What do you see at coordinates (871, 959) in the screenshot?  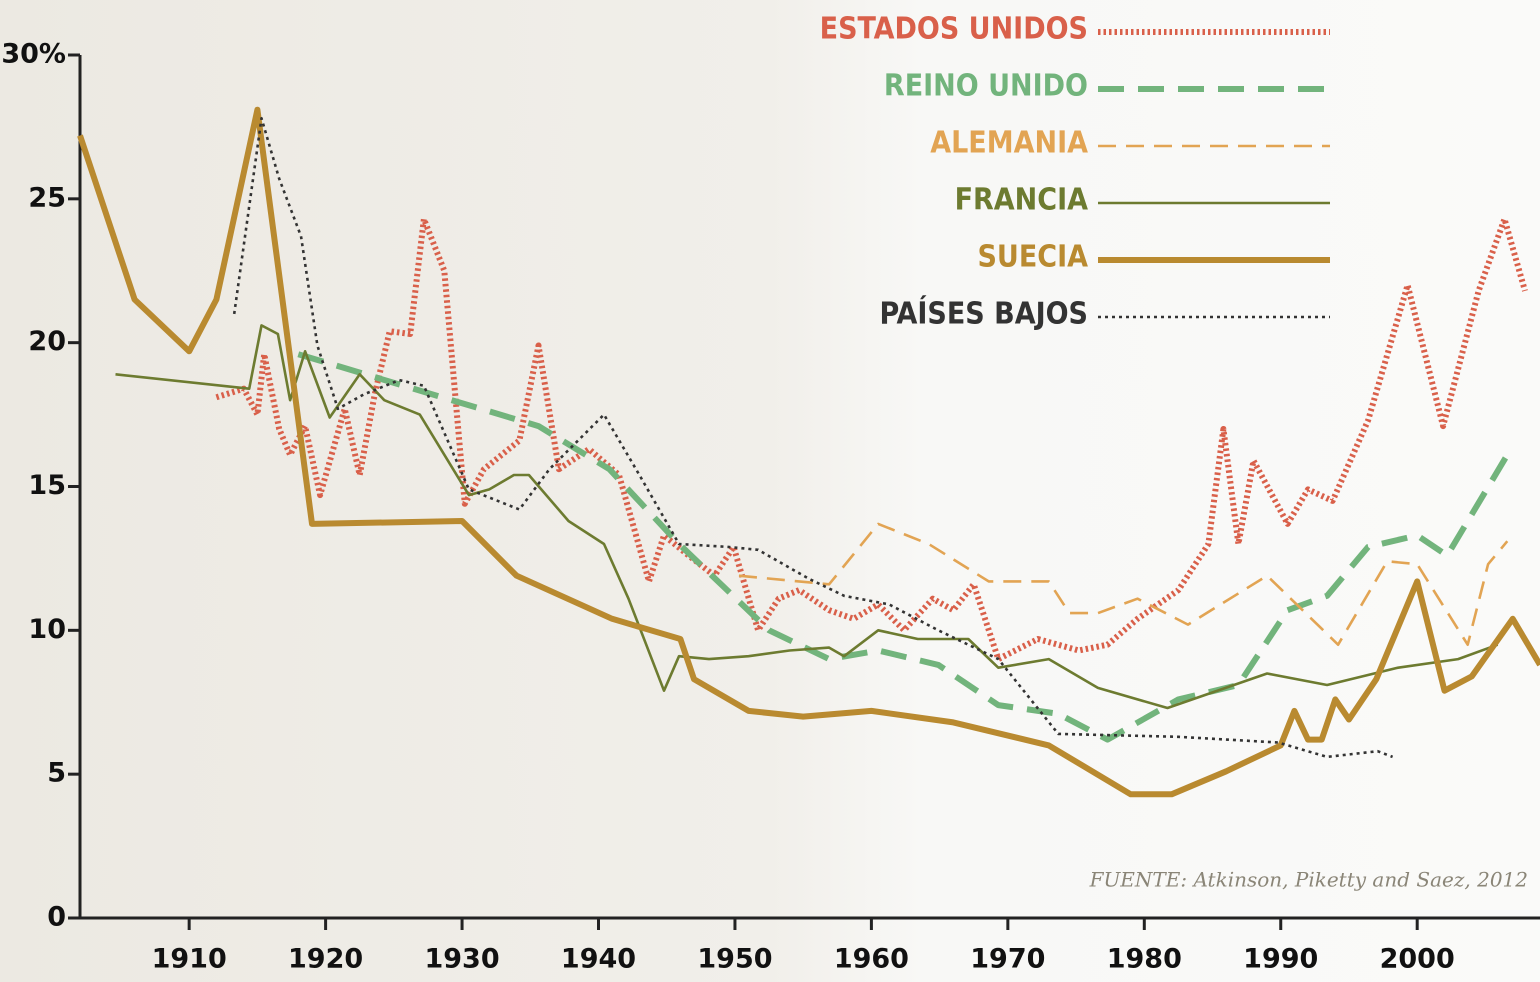 I see `x-tick-label: 1960` at bounding box center [871, 959].